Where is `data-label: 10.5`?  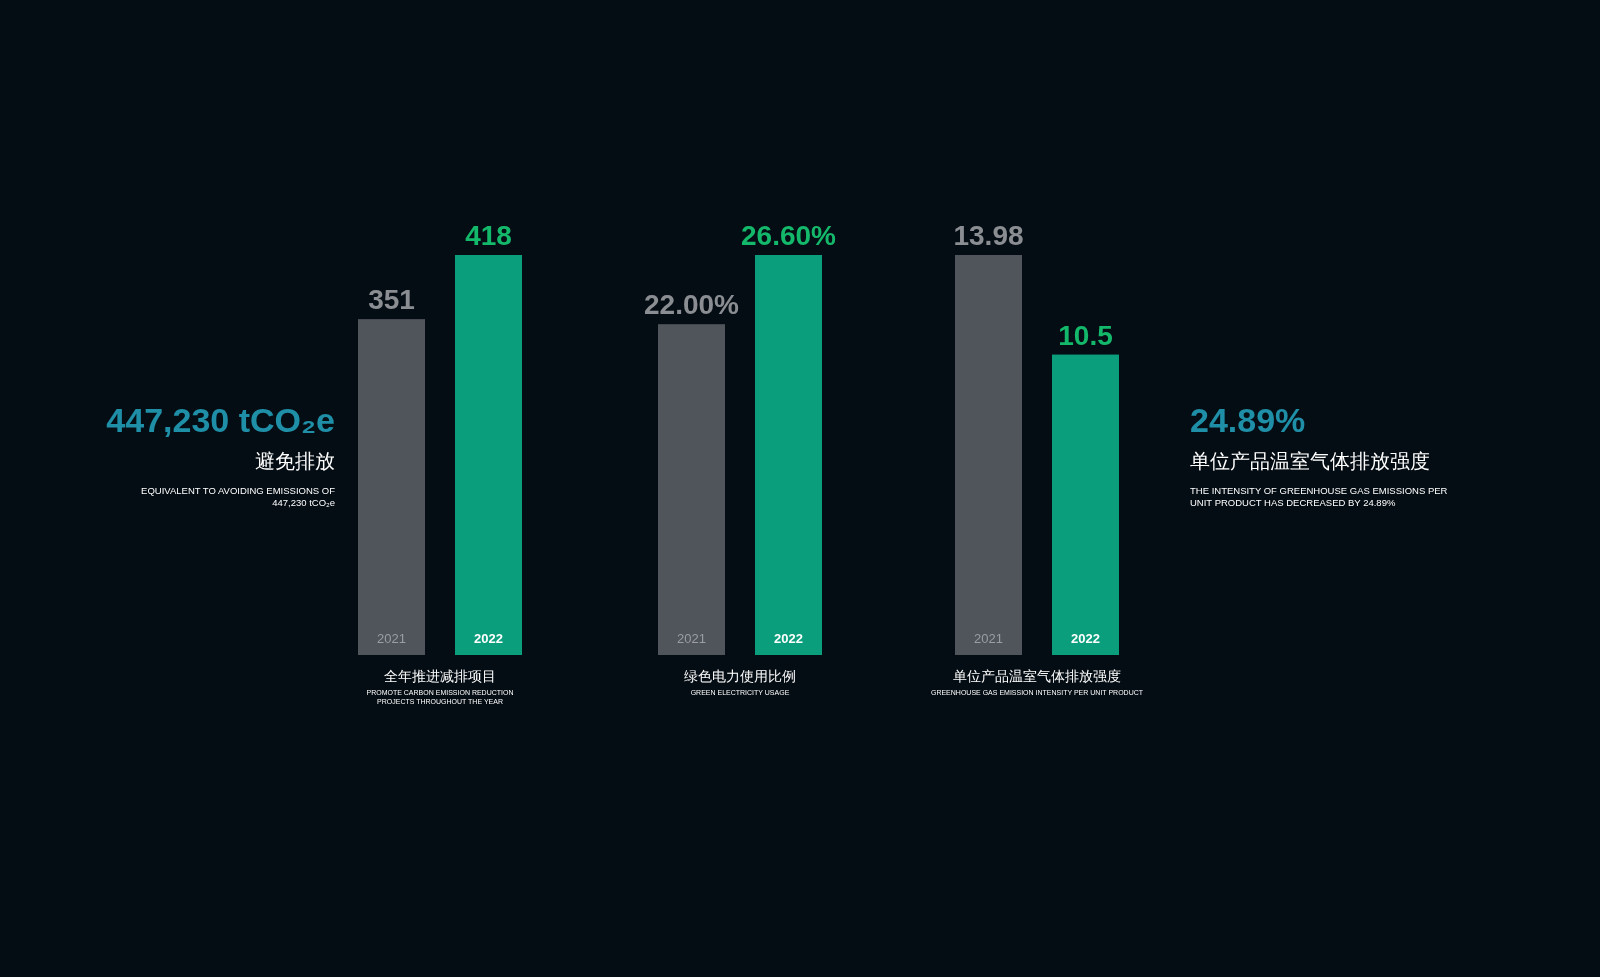
data-label: 10.5 is located at coordinates (1085, 335).